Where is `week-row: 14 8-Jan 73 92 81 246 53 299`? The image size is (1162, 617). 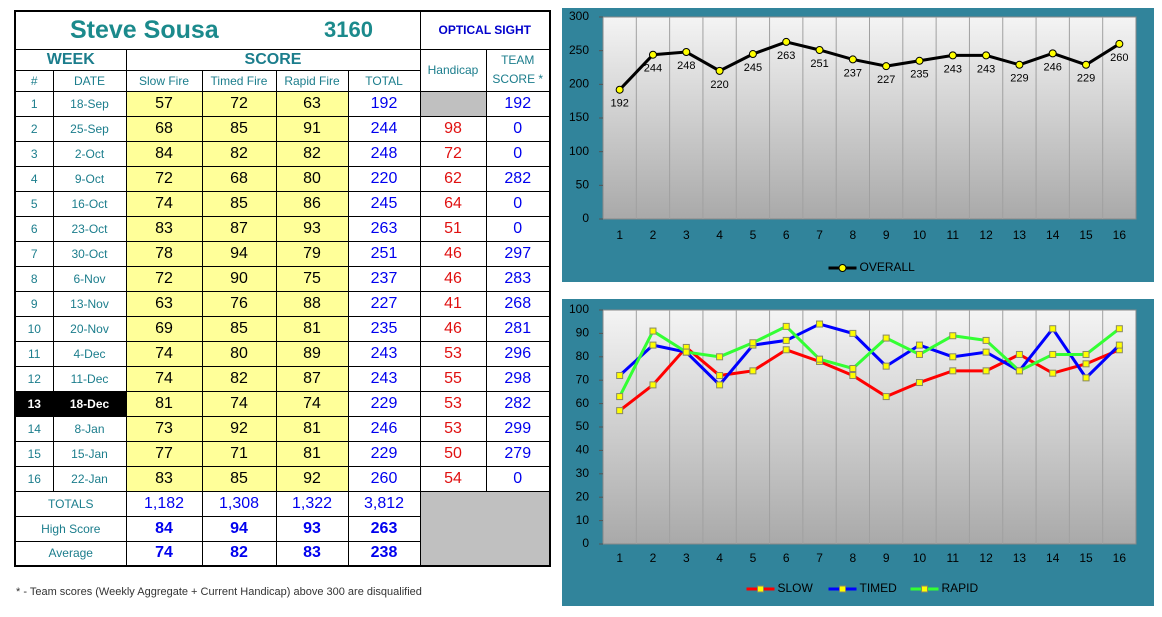 week-row: 14 8-Jan 73 92 81 246 53 299 is located at coordinates (282, 428).